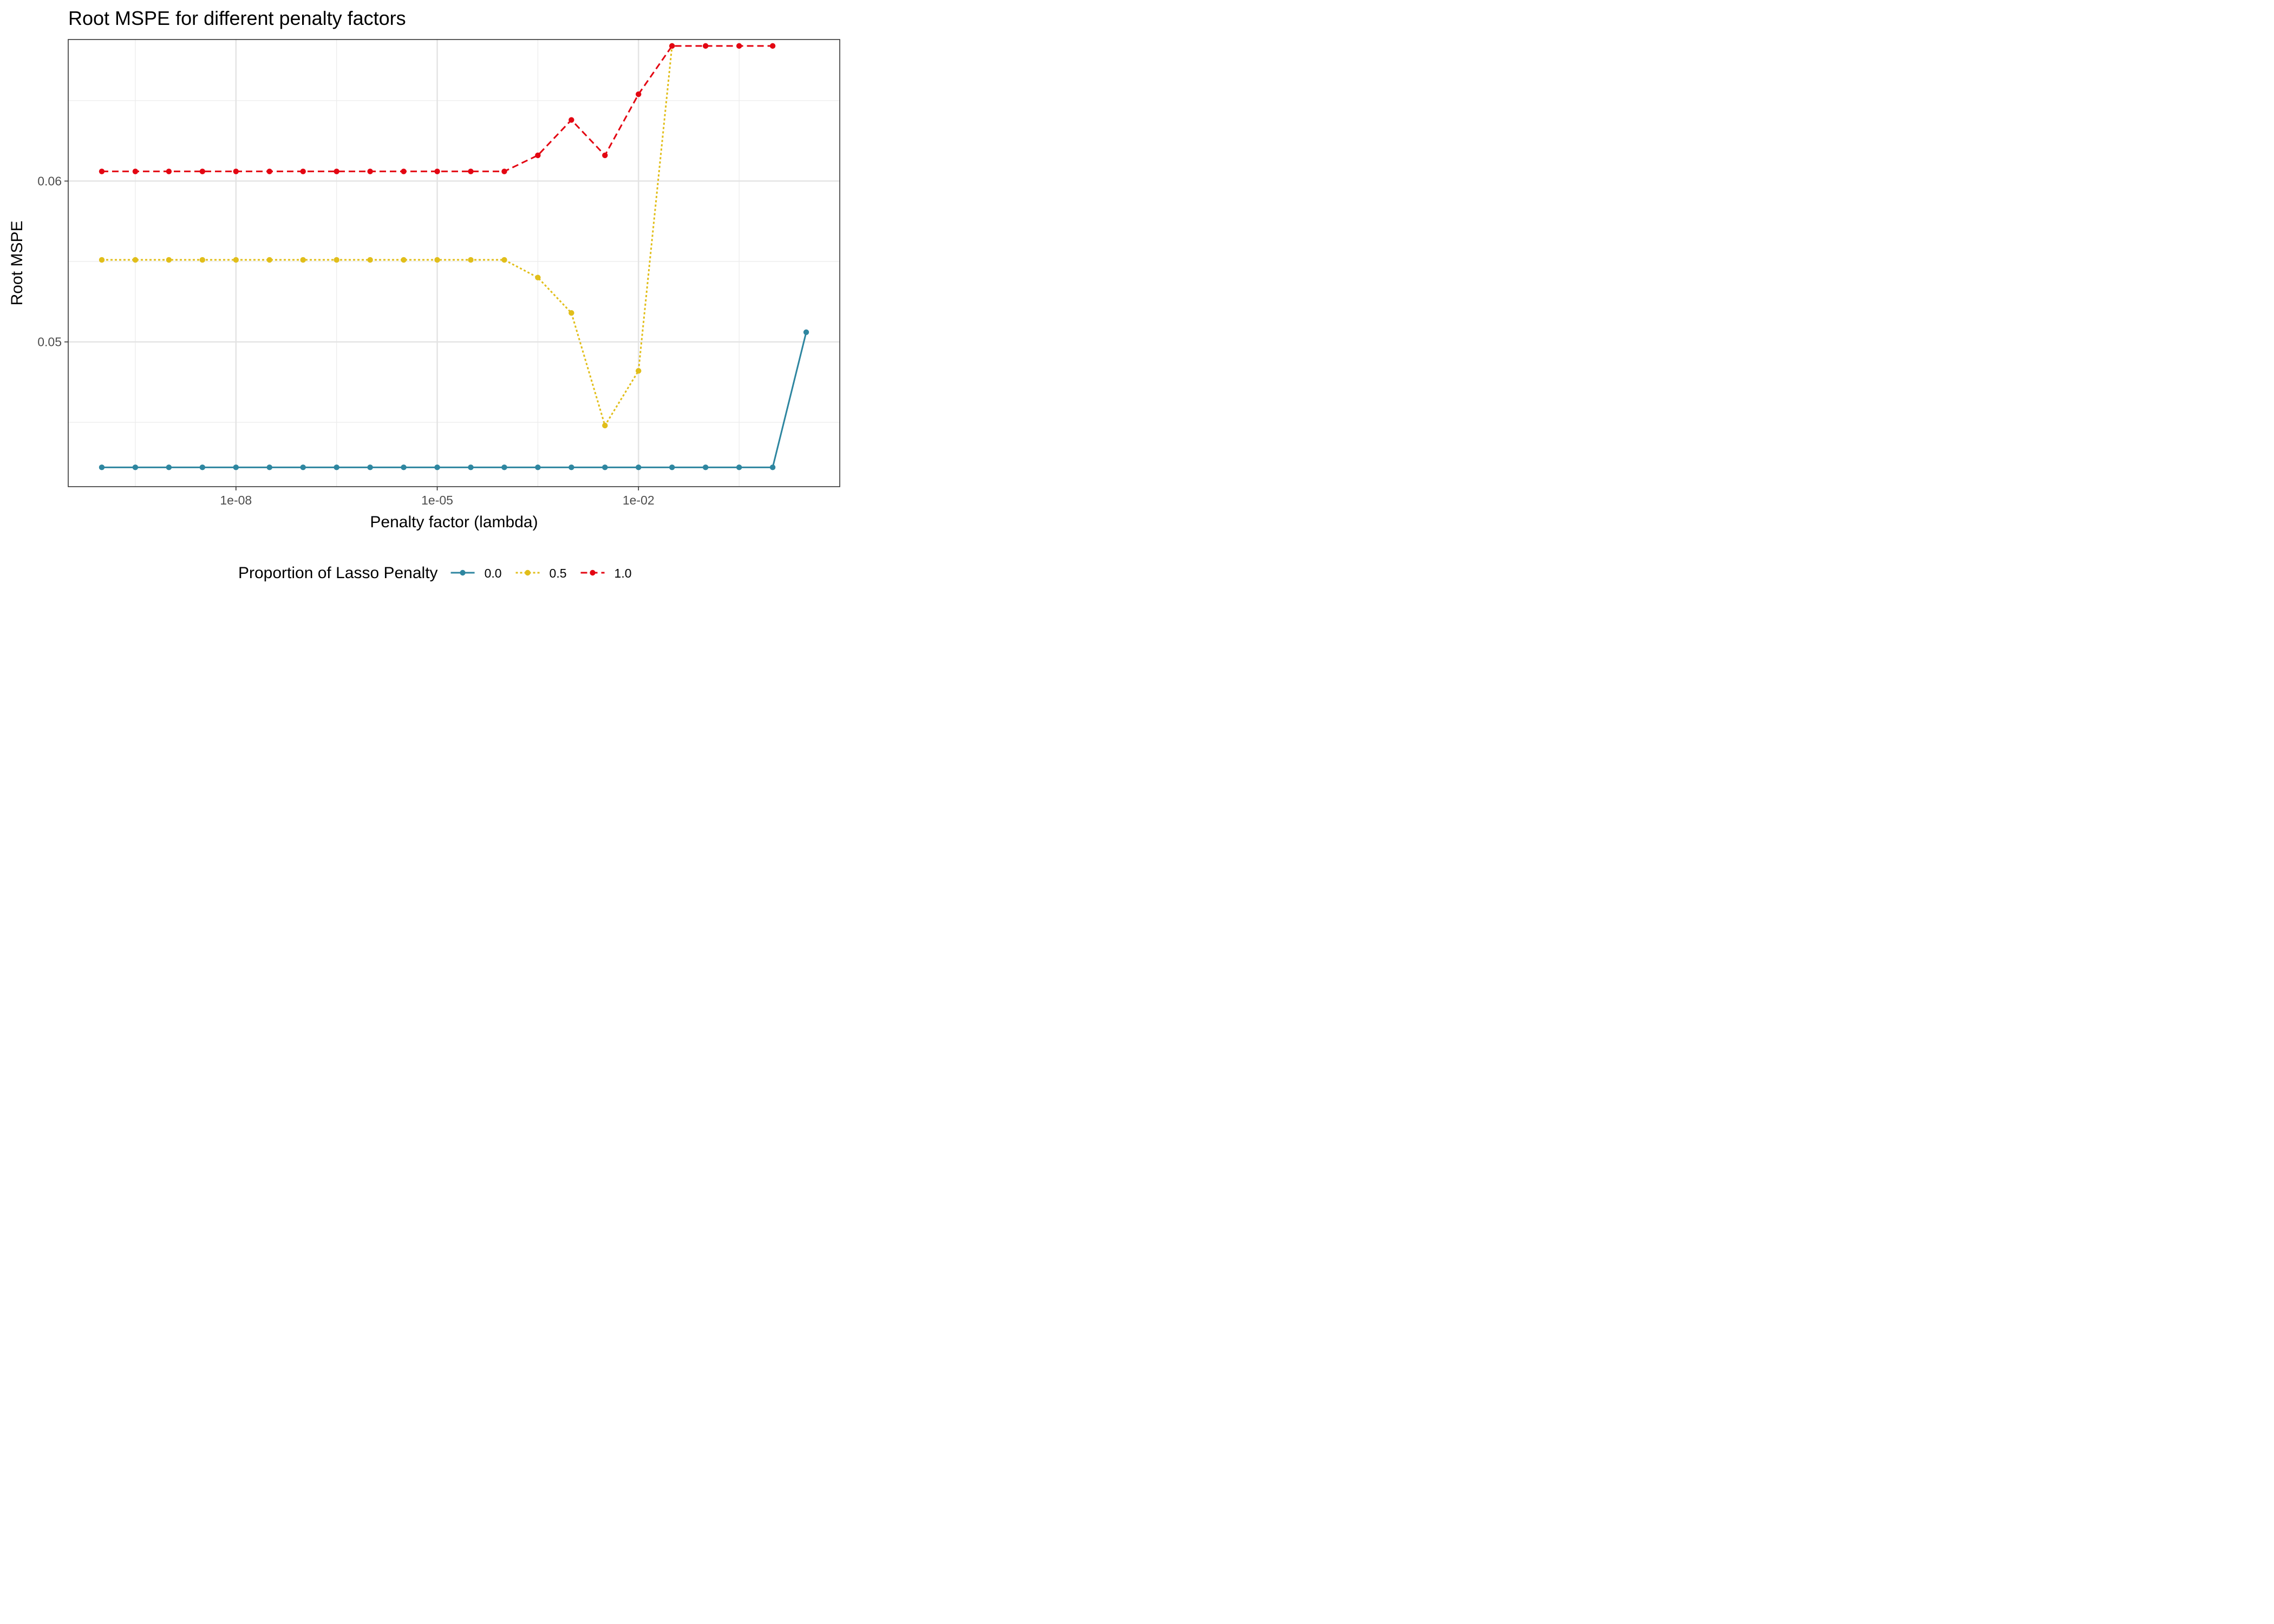 The height and width of the screenshot is (1624, 2274). I want to click on chart-title: Root MSPE for different penalty factors, so click(237, 18).